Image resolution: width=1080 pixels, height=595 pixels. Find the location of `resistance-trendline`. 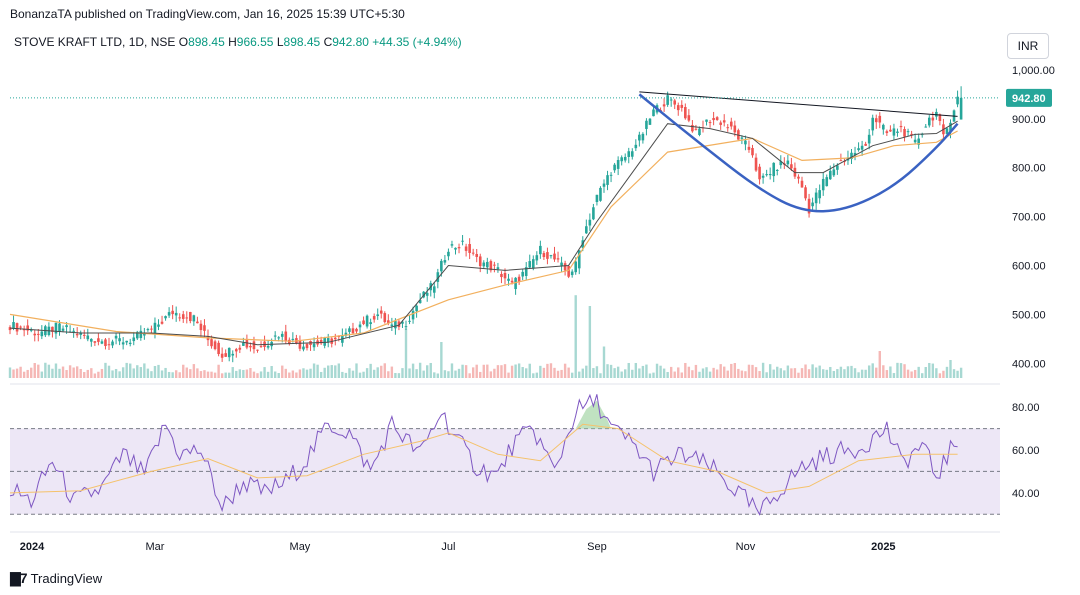

resistance-trendline is located at coordinates (798, 104).